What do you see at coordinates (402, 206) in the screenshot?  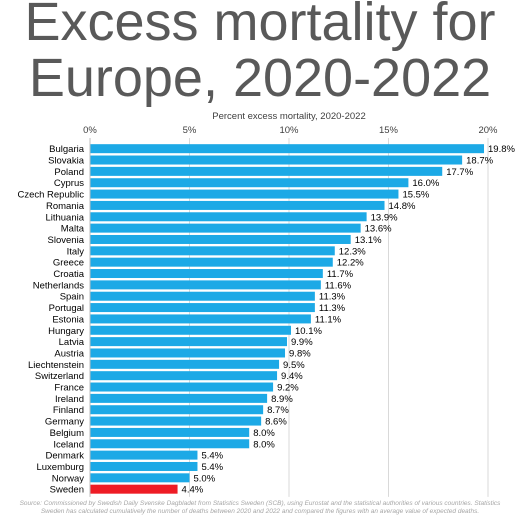 I see `value-label: 14.8%` at bounding box center [402, 206].